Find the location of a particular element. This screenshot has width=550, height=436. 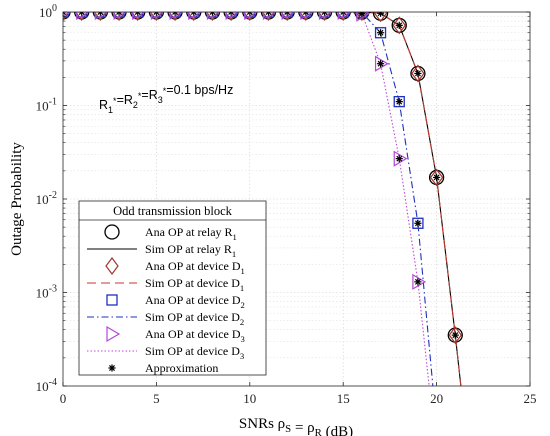

annotation-rates: R1*=R2*=R3*=0.1 bps/Hz is located at coordinates (166, 99).